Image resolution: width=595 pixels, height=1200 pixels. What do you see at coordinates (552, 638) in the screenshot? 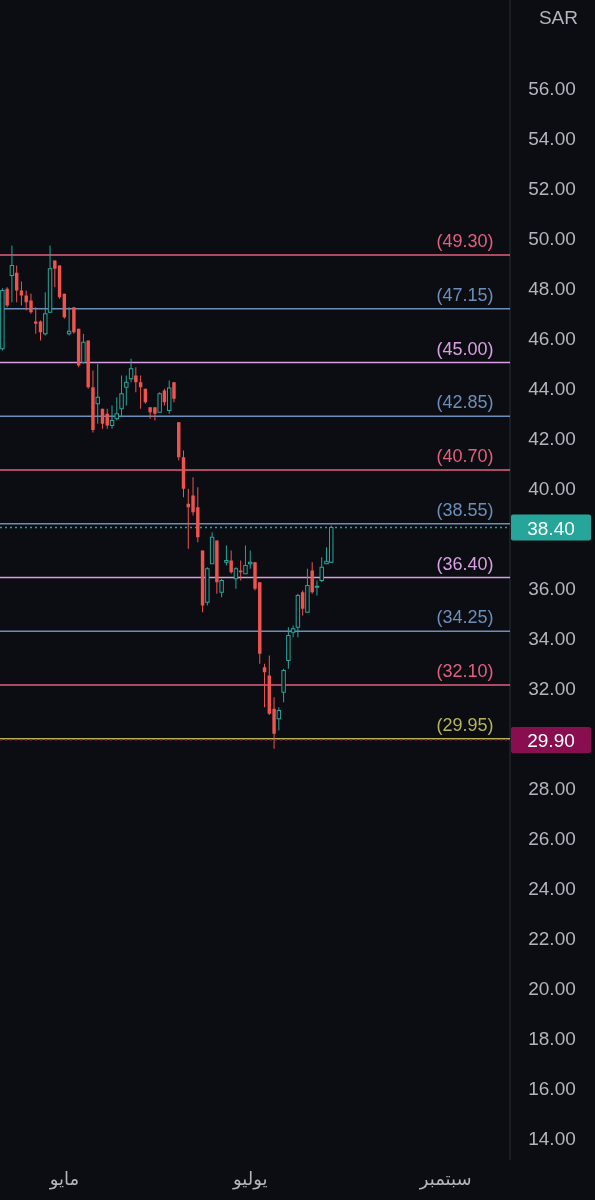
I see `y-tick-label: 34.00` at bounding box center [552, 638].